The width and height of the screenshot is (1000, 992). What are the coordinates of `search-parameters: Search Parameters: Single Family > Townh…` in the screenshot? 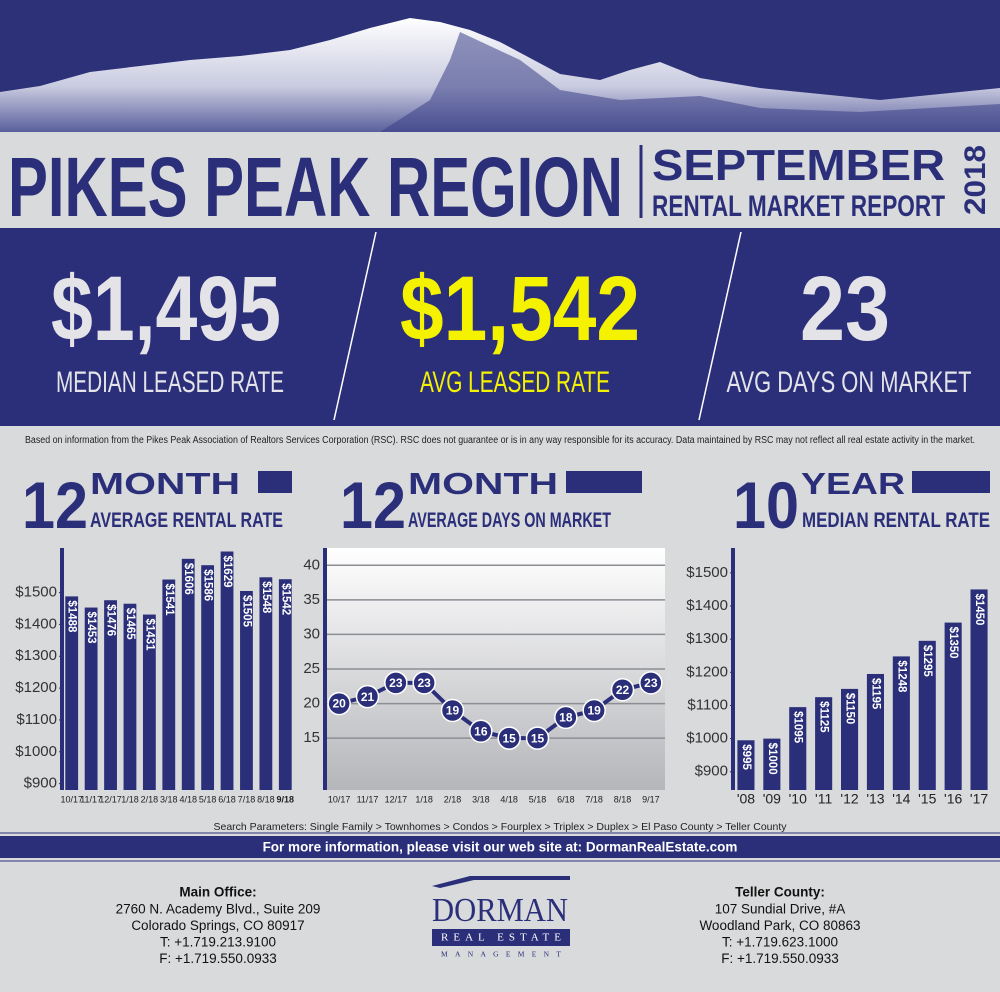 It's located at (500, 827).